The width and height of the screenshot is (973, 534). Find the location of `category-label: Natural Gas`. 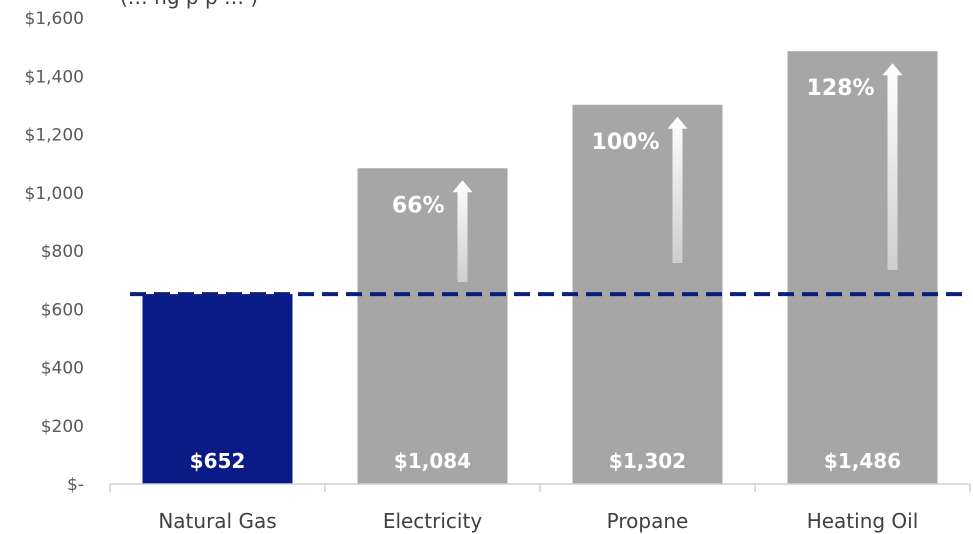

category-label: Natural Gas is located at coordinates (217, 521).